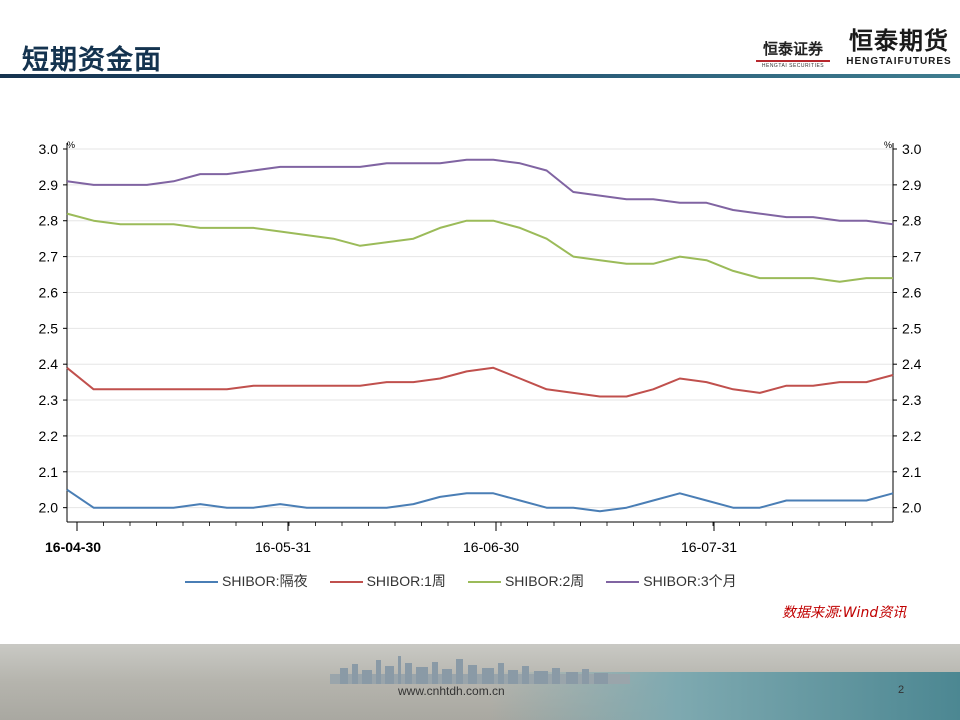 The image size is (960, 720). Describe the element at coordinates (912, 257) in the screenshot. I see `right-tick-label: 2.7` at that location.